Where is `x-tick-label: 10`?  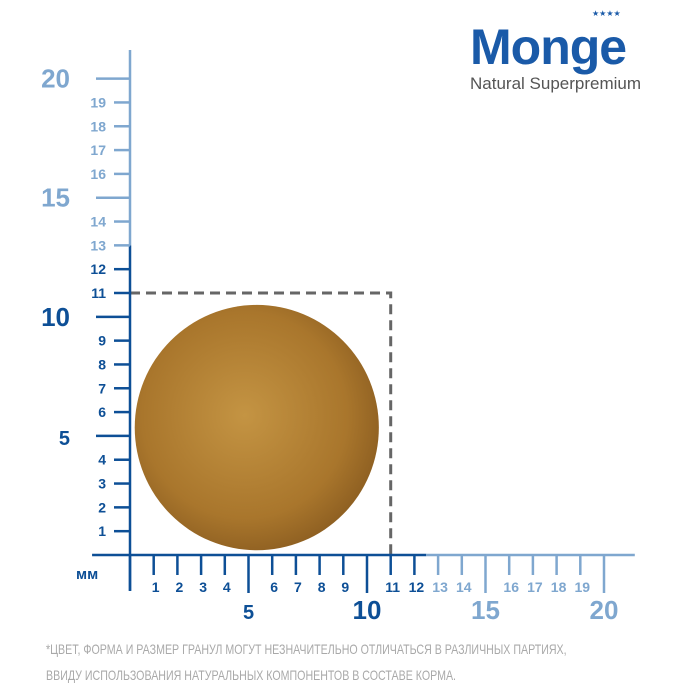
x-tick-label: 10 is located at coordinates (367, 610).